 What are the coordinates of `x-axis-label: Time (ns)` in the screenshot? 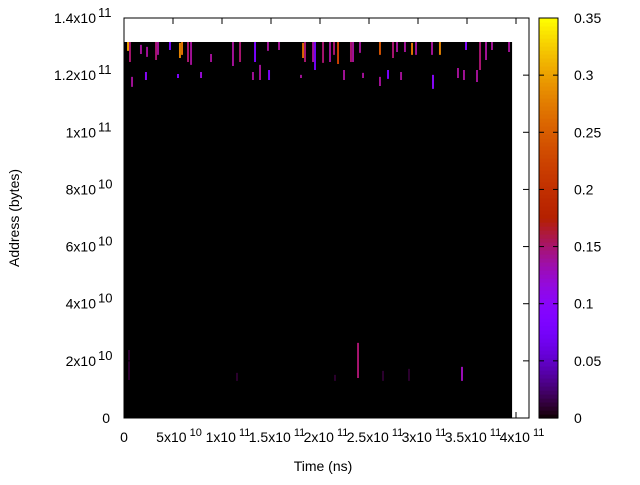 It's located at (323, 466).